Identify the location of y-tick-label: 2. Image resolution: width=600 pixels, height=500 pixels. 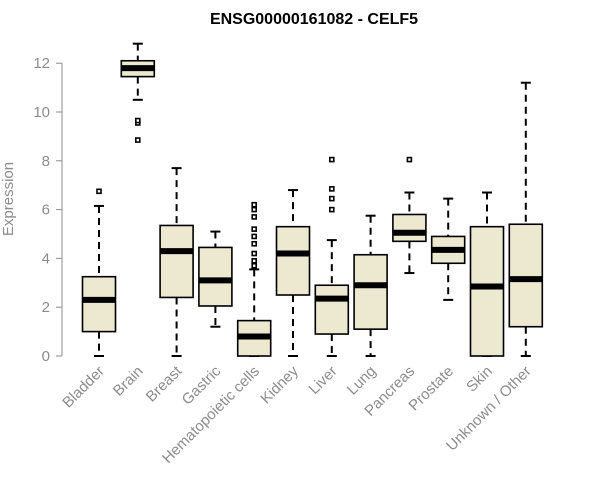
(46, 307).